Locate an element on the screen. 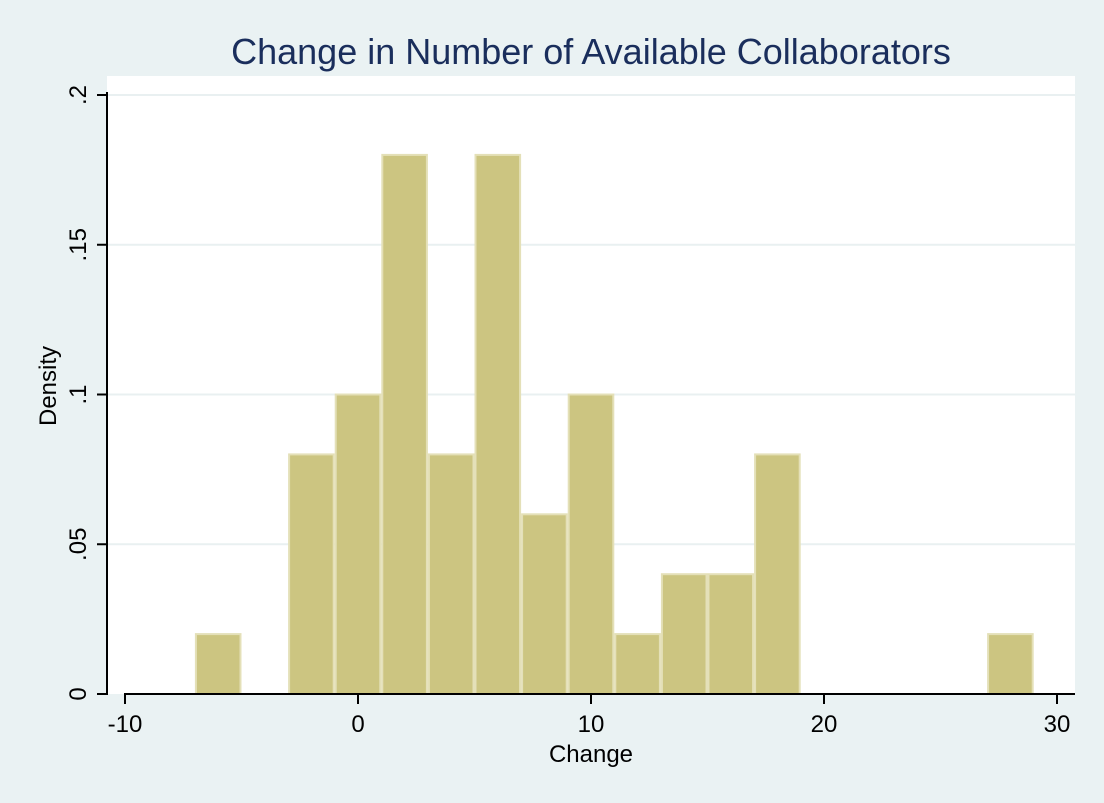  x-tick-label-0: -10 is located at coordinates (125, 724).